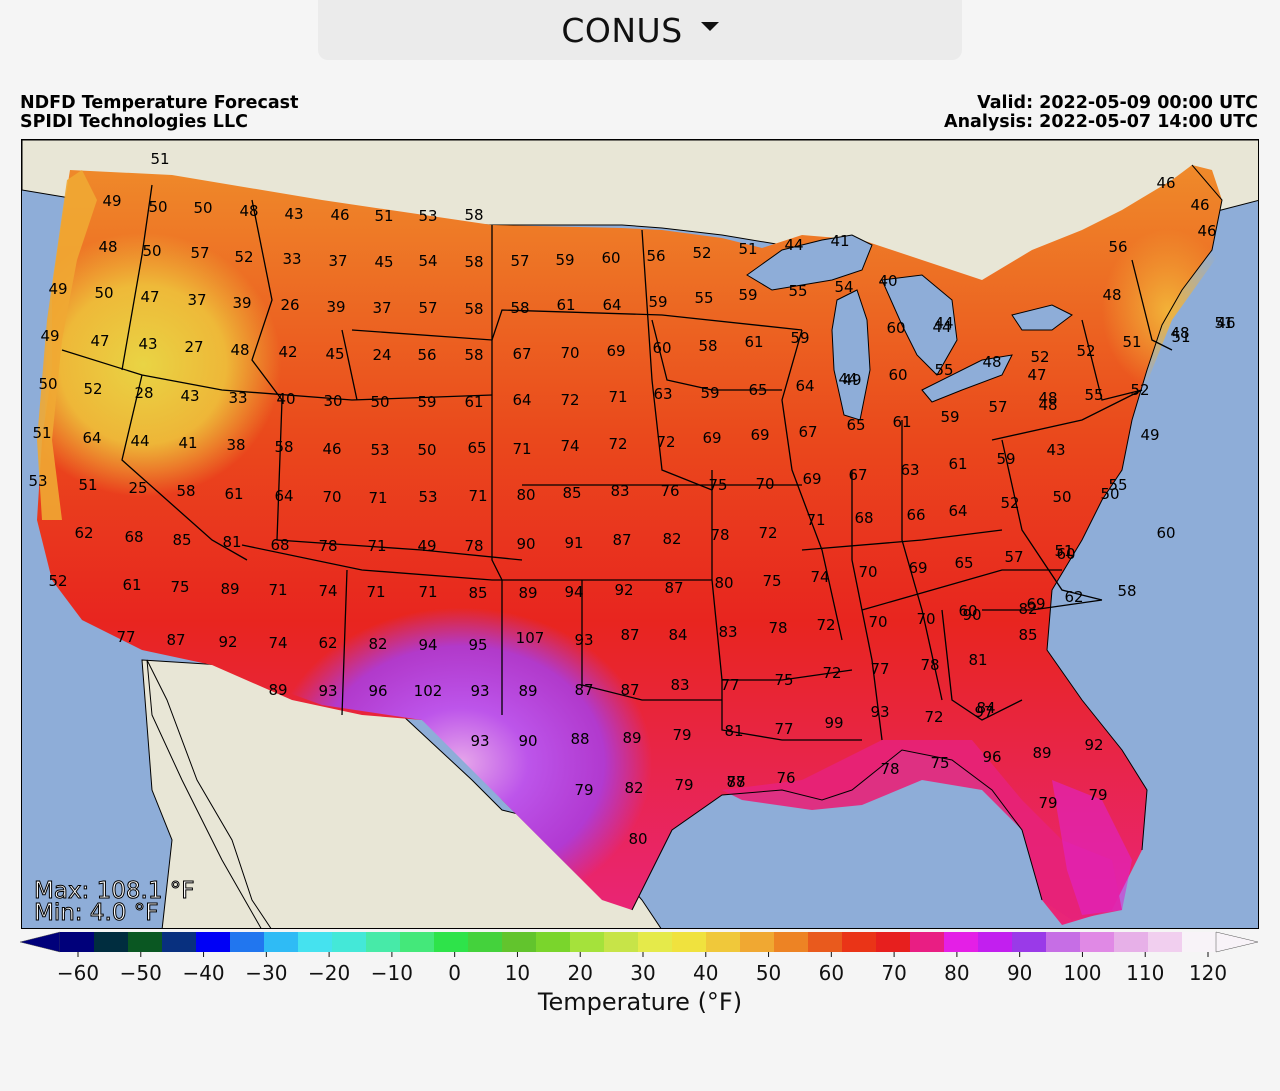 This screenshot has width=1280, height=1091. Describe the element at coordinates (997, 407) in the screenshot. I see `temperature-label: 57` at that location.